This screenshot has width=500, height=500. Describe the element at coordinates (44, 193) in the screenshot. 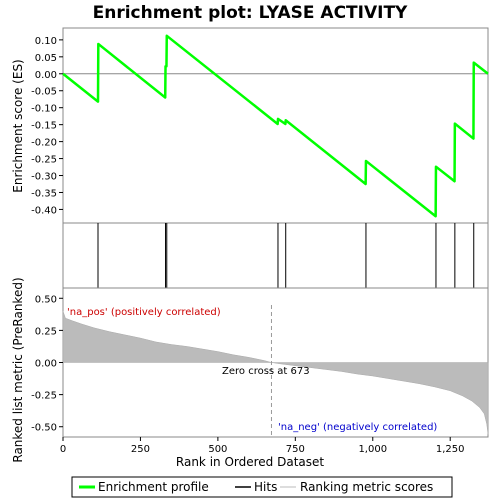

I see `es-y-tick-label: -0.35` at that location.